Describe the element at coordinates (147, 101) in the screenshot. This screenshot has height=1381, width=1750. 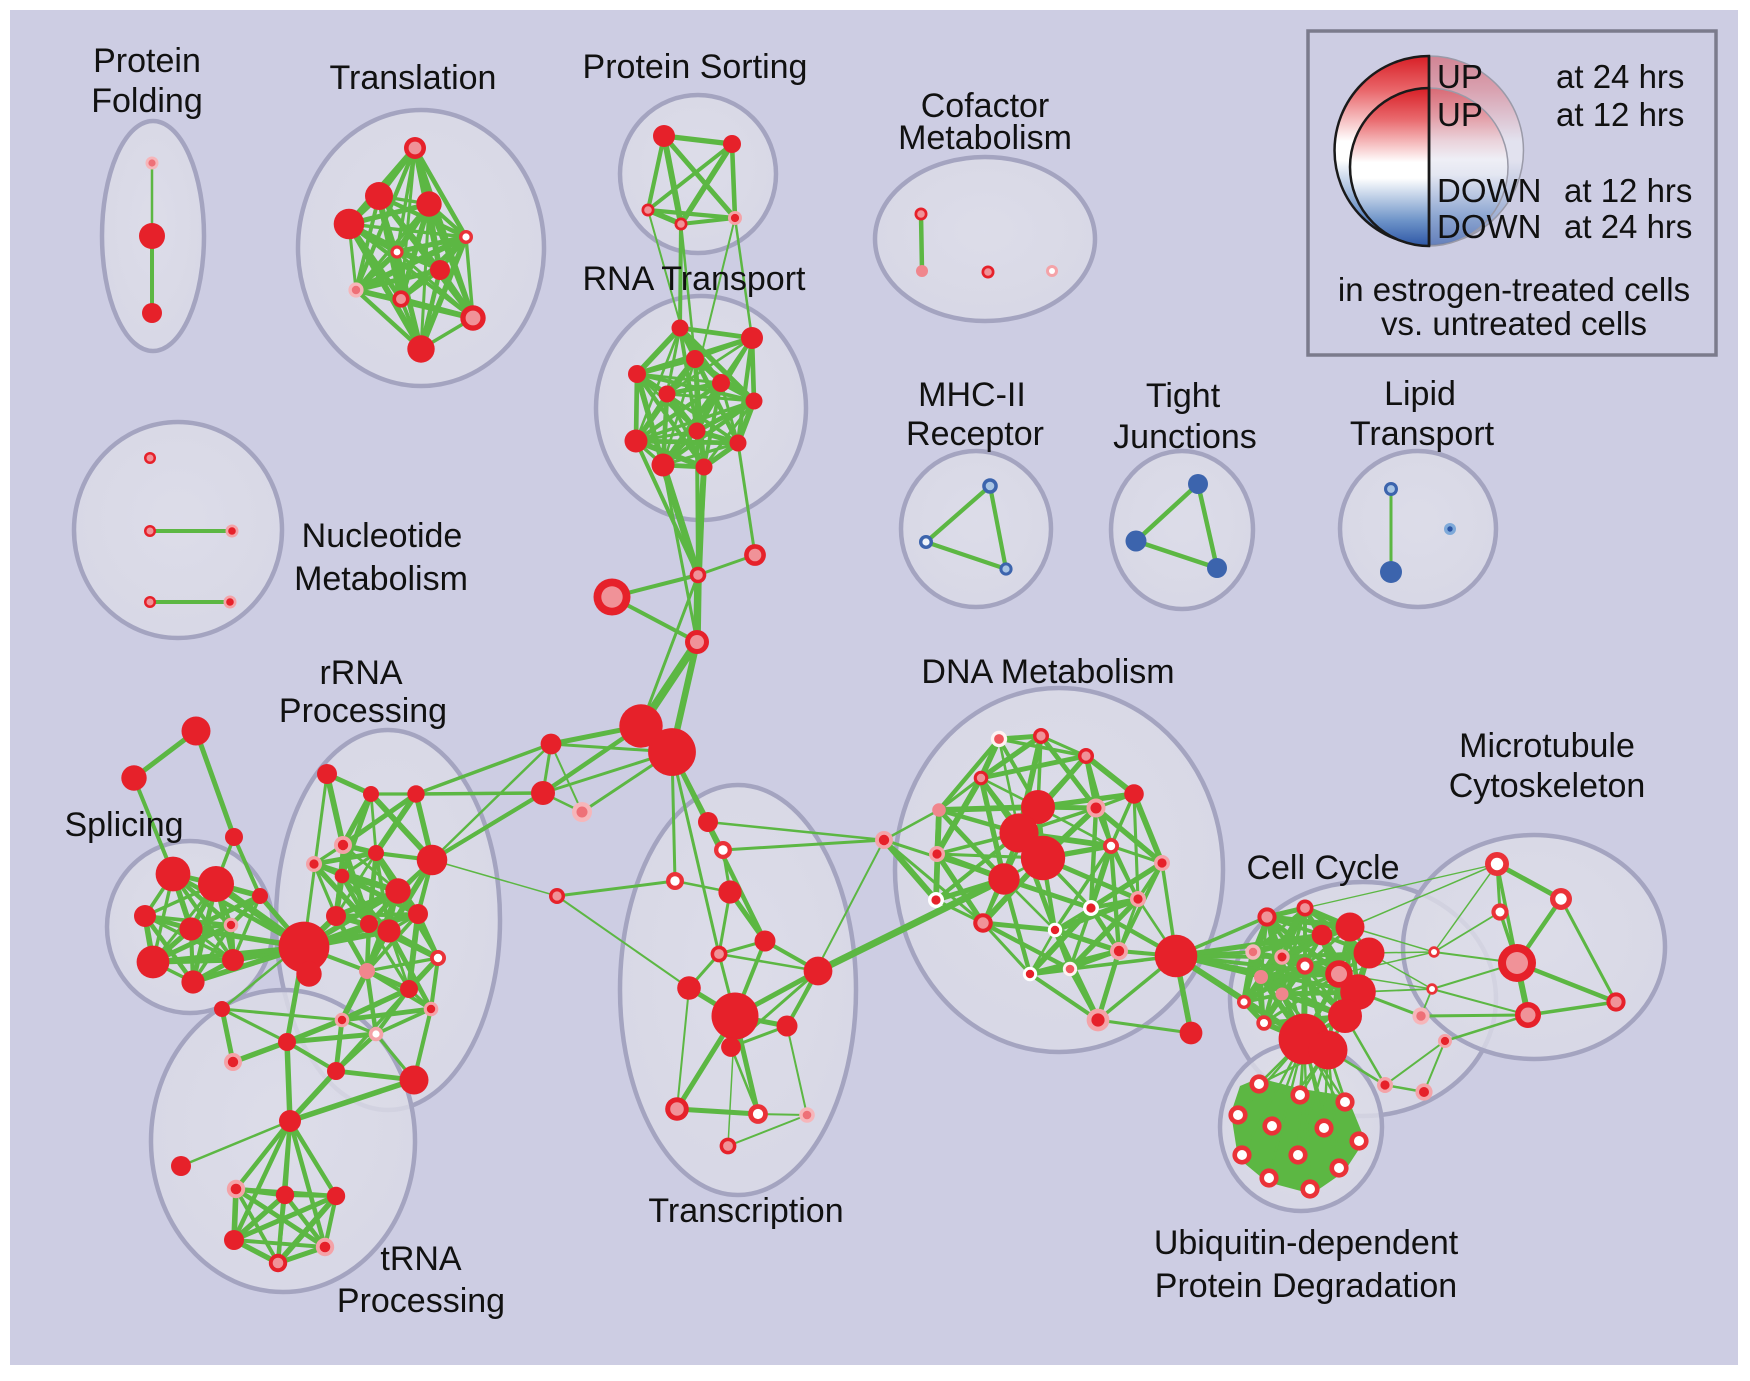
I see `svg-text: Folding` at that location.